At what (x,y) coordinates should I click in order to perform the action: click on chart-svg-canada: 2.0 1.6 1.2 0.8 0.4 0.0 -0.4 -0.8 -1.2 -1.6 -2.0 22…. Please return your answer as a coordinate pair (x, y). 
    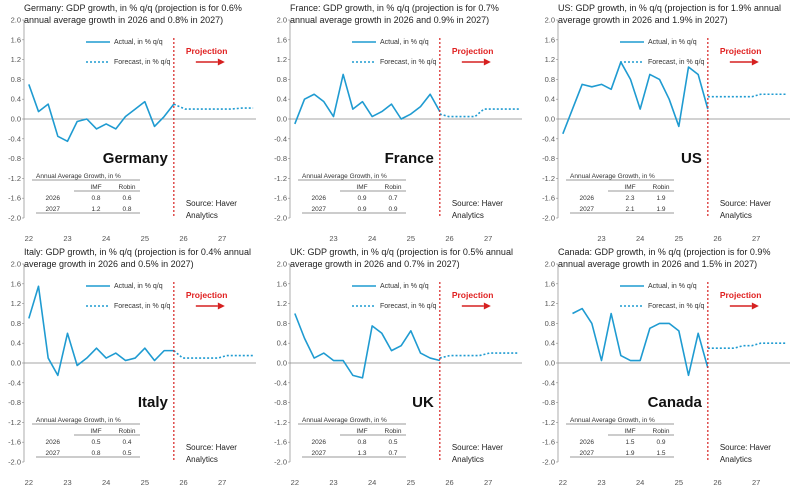
    Looking at the image, I should click on (666, 373).